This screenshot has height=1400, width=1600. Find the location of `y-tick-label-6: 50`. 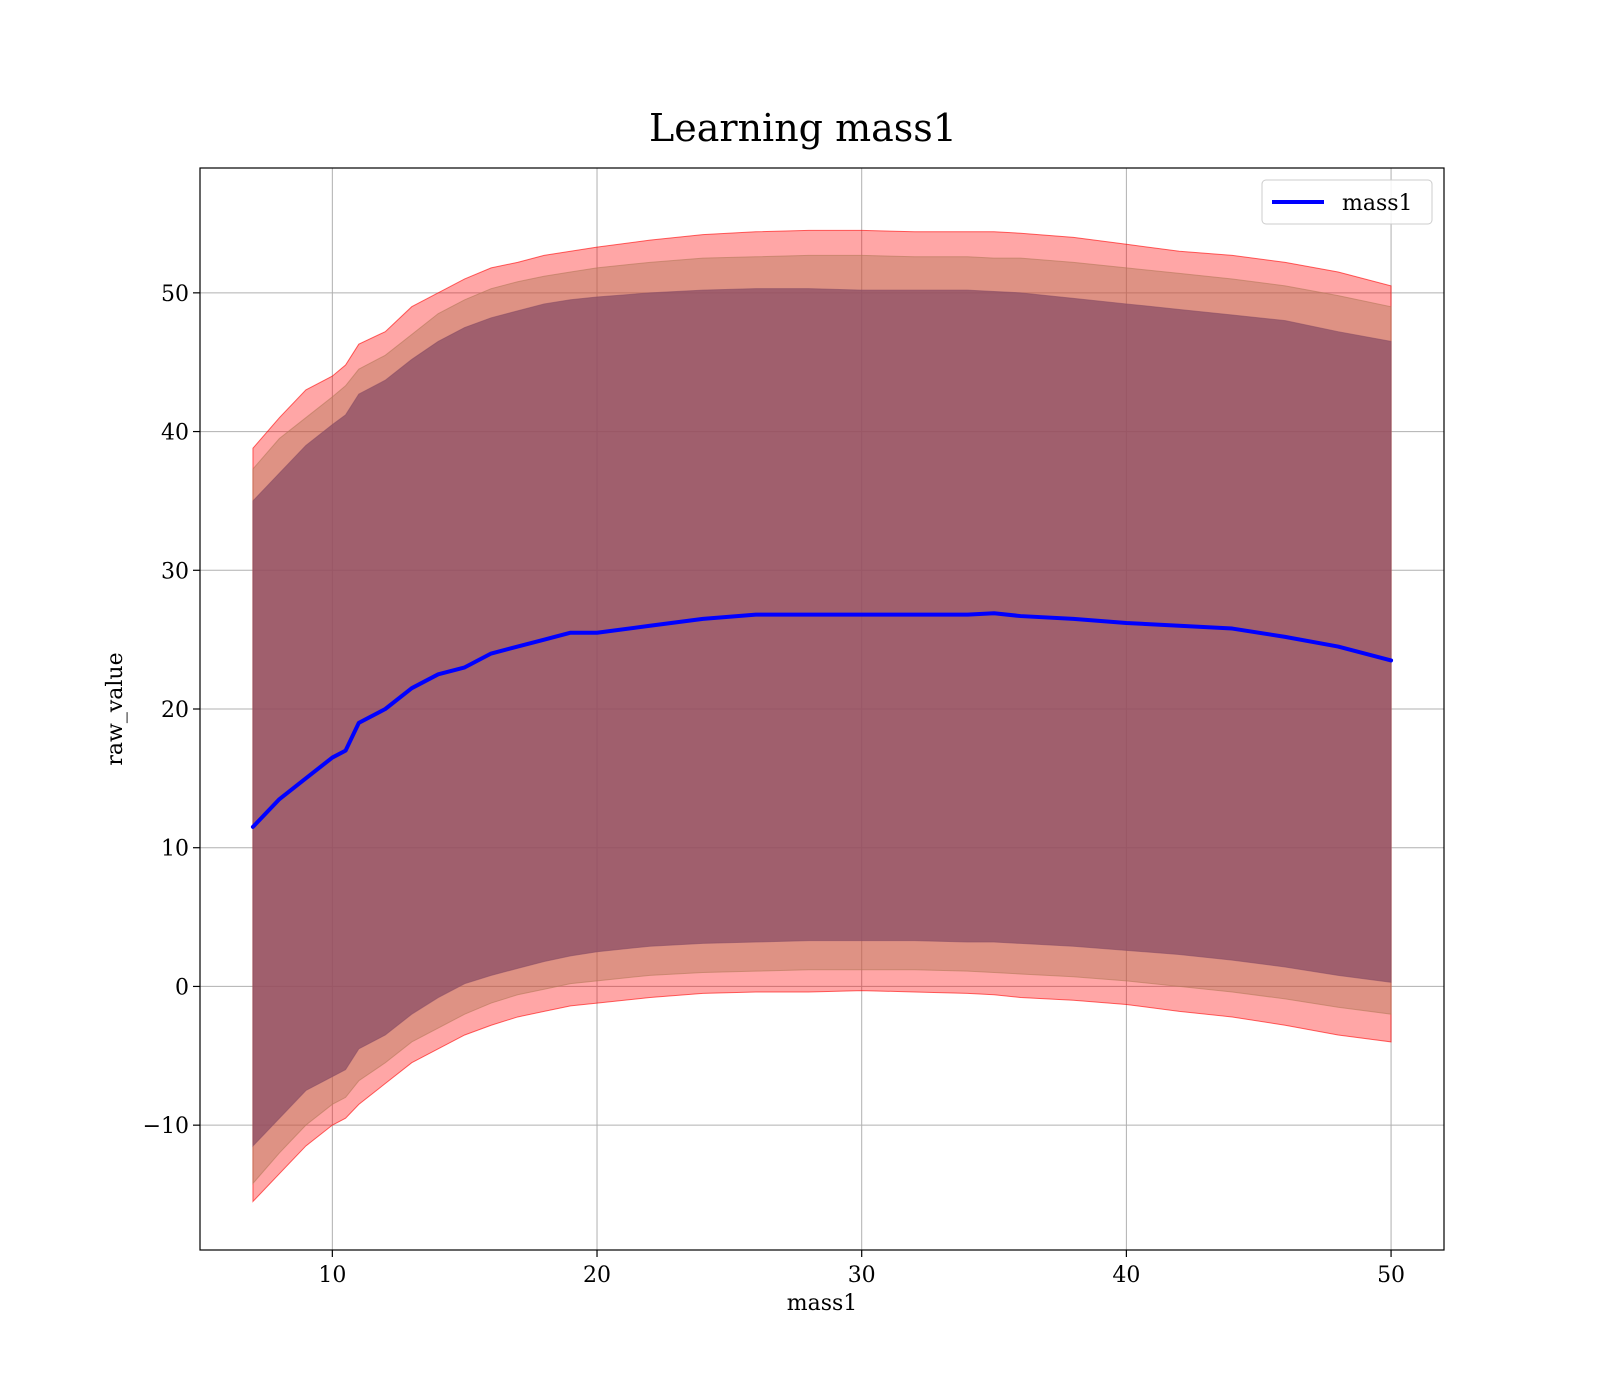

y-tick-label-6: 50 is located at coordinates (175, 294).